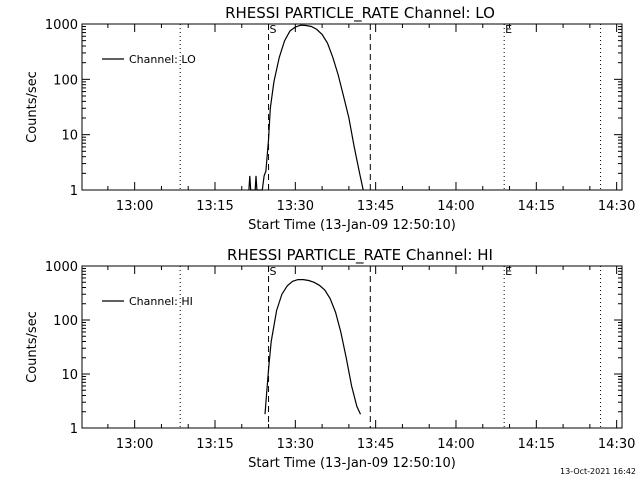 The width and height of the screenshot is (640, 480). What do you see at coordinates (360, 255) in the screenshot?
I see `chart-title: RHESSI PARTICLE_RATE Channel: HI` at bounding box center [360, 255].